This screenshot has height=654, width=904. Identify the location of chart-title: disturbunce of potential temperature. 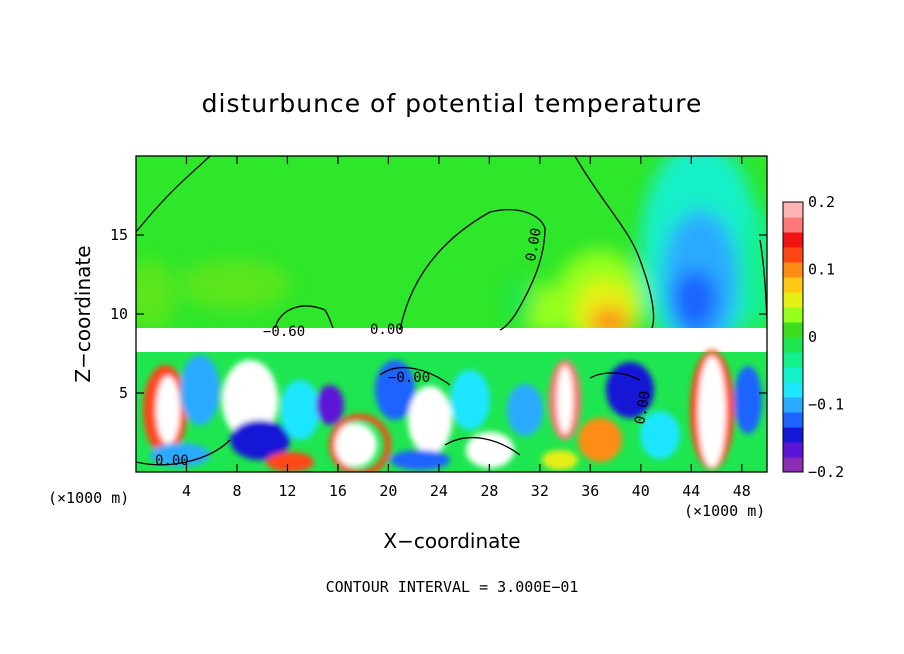
(452, 103).